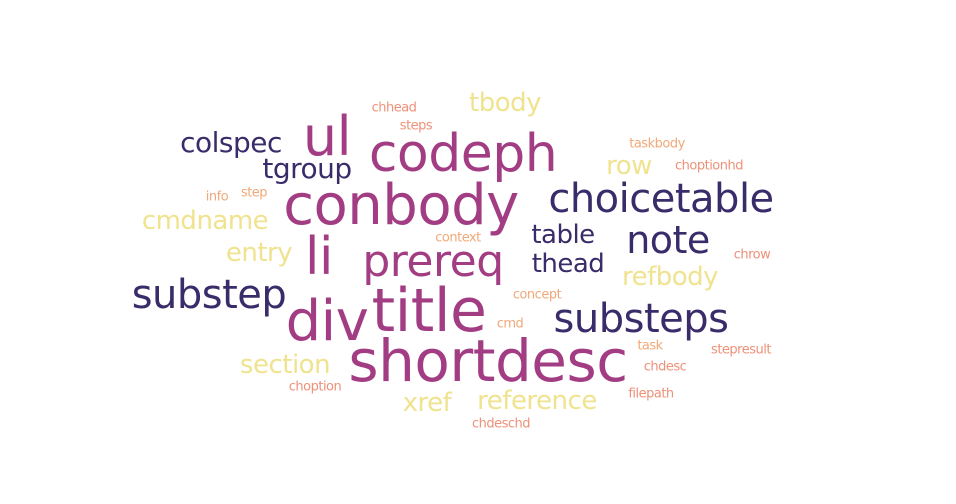  What do you see at coordinates (661, 199) in the screenshot?
I see `word-choicetable: choicetable` at bounding box center [661, 199].